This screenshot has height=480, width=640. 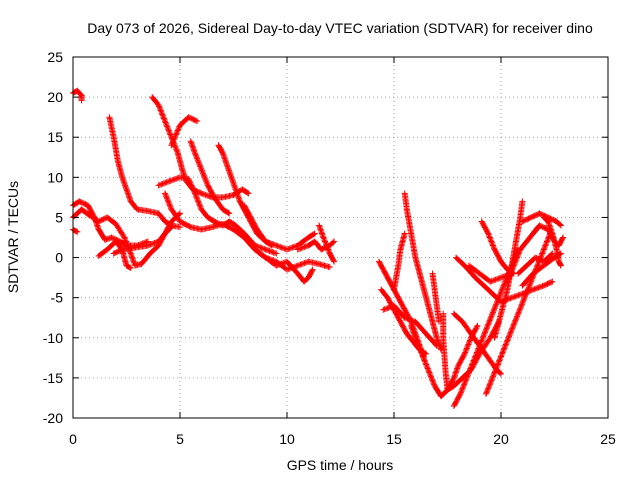 What do you see at coordinates (55, 57) in the screenshot?
I see `y-tick-label: 25` at bounding box center [55, 57].